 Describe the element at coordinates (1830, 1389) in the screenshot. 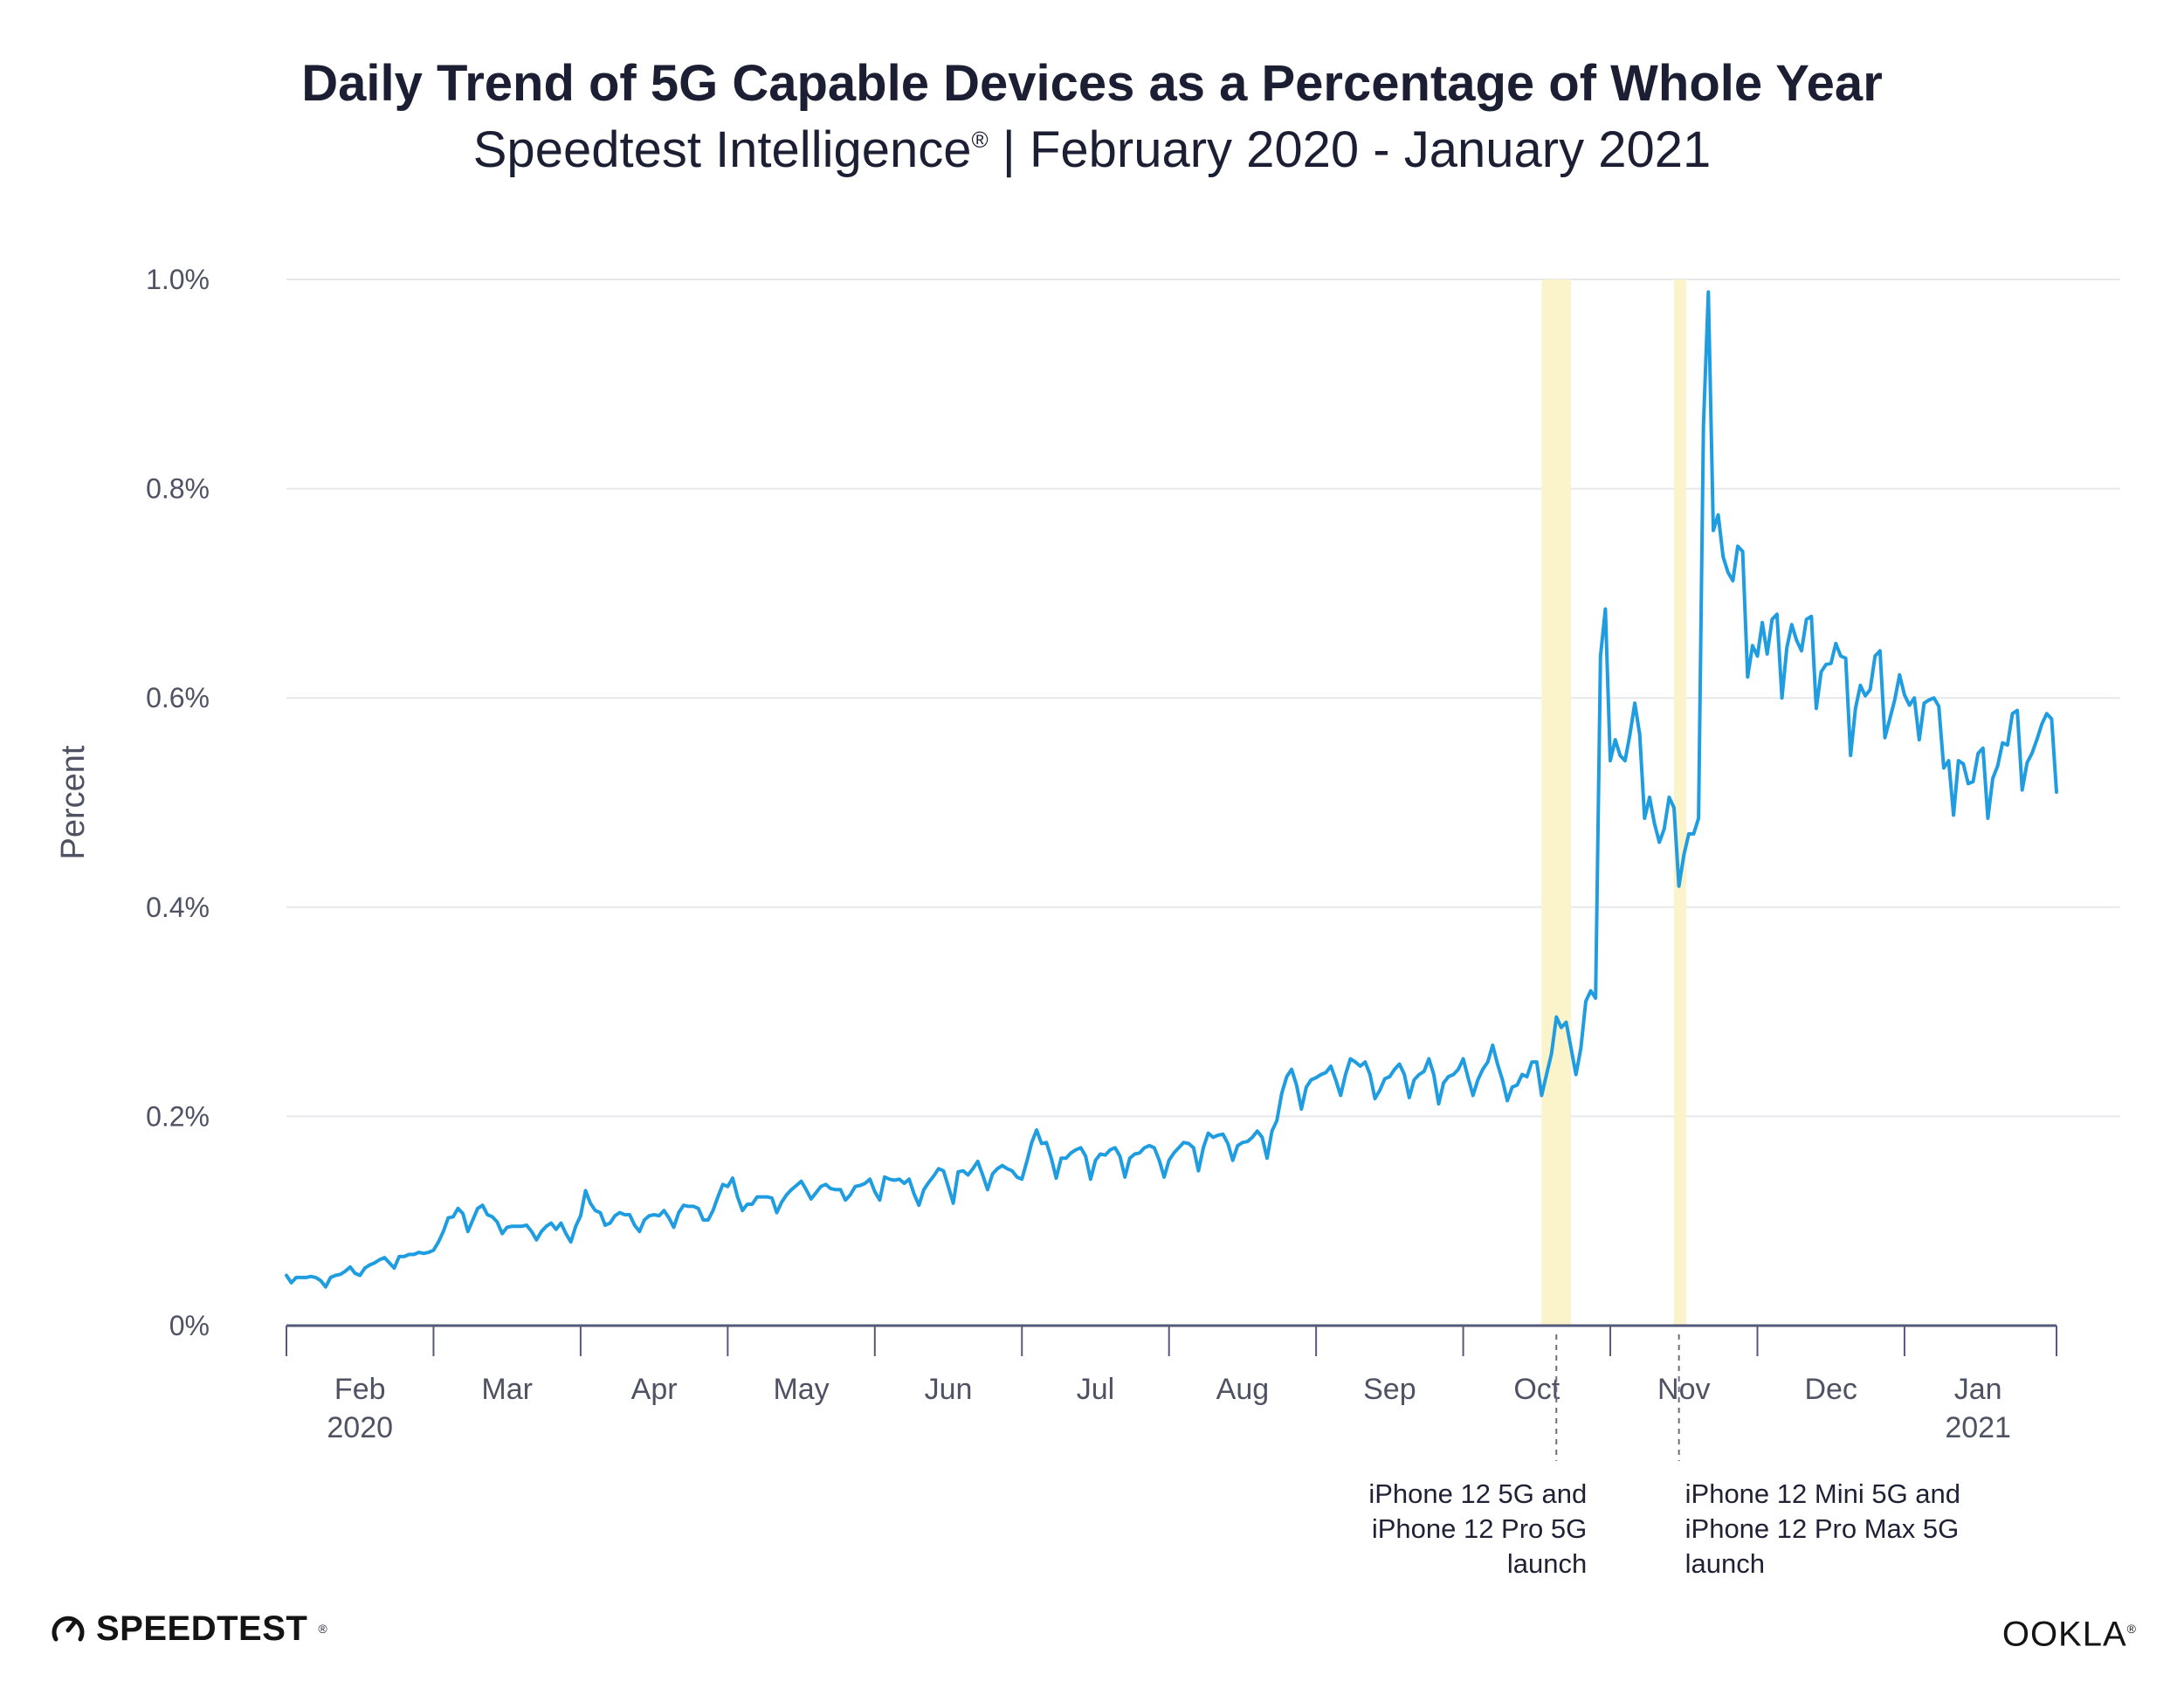

I see `x-tick-label: Dec` at that location.